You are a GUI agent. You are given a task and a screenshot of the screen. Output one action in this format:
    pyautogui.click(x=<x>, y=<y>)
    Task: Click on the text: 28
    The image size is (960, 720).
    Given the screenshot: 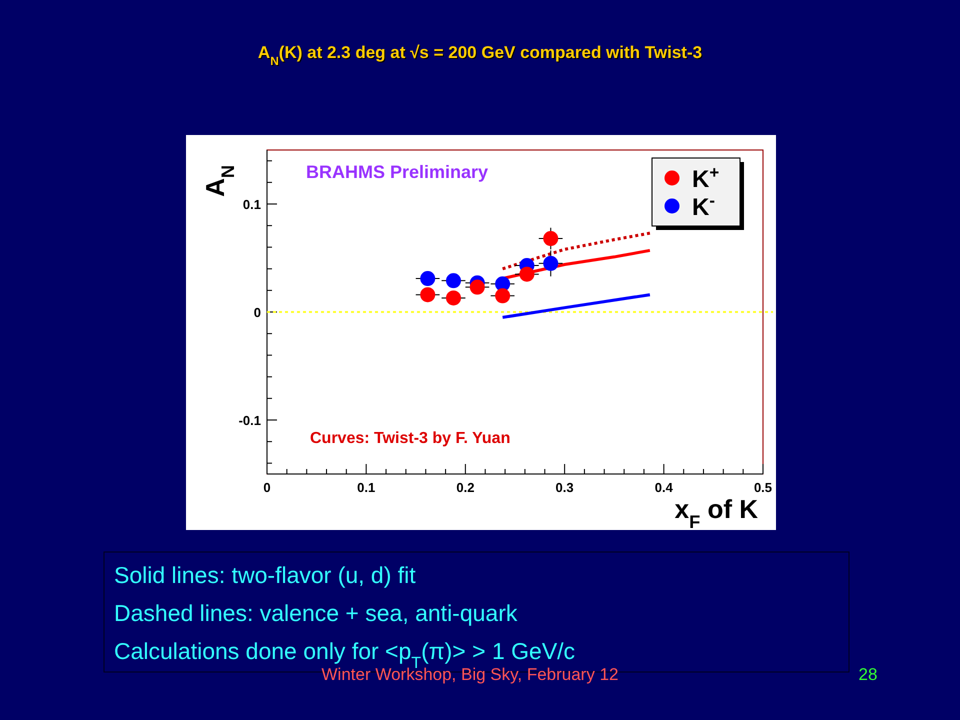 What is the action you would take?
    pyautogui.click(x=868, y=674)
    